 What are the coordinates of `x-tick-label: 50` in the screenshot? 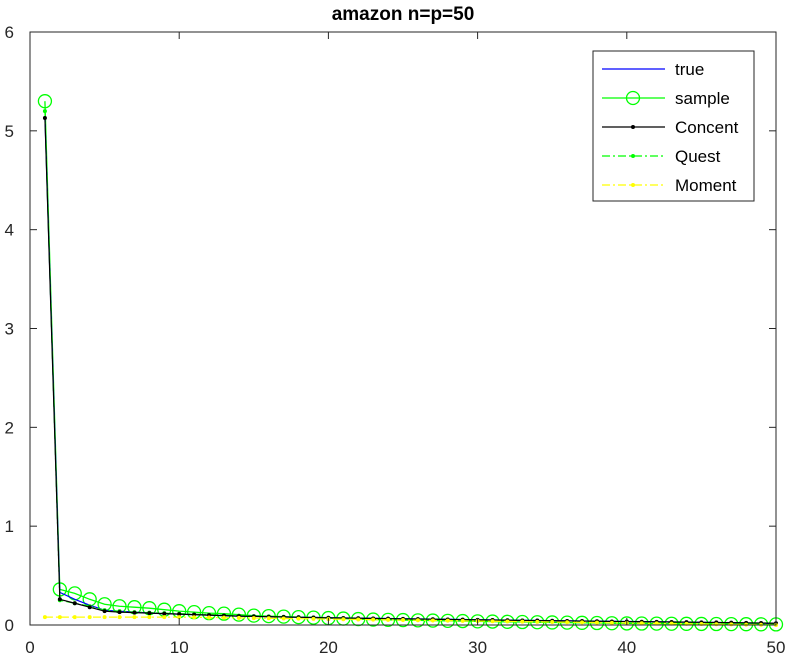 It's located at (776, 647).